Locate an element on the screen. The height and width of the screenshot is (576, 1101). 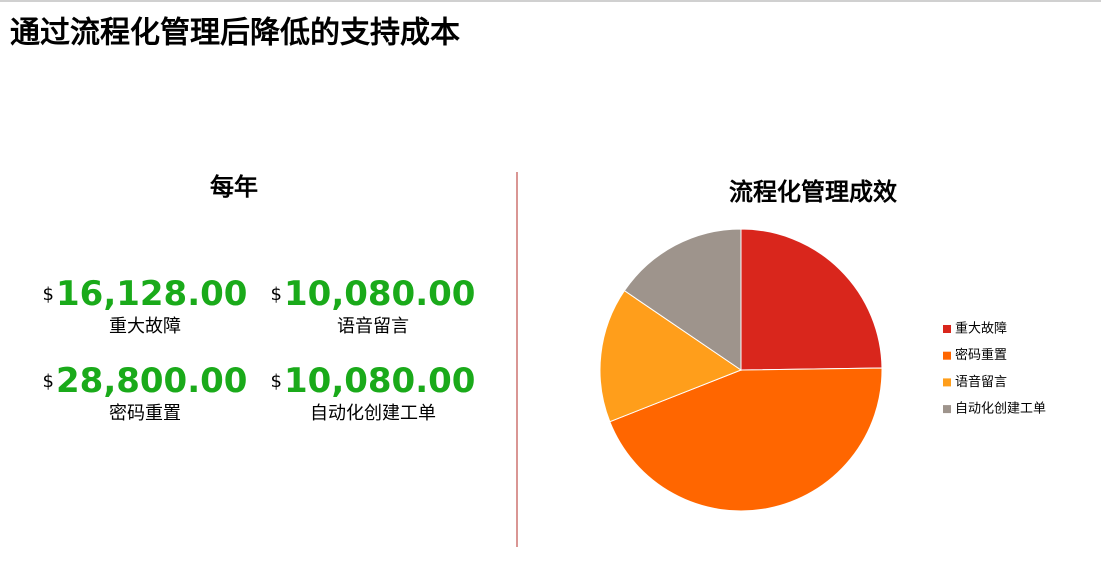
legend-label: 重大故障 is located at coordinates (981, 329).